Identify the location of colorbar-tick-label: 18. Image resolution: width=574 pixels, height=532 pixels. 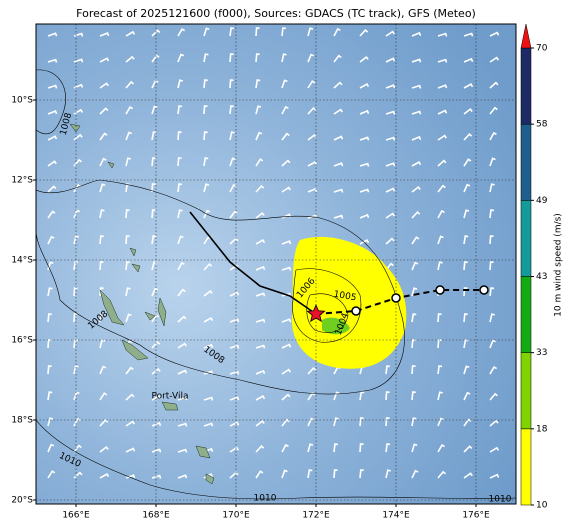
(542, 429).